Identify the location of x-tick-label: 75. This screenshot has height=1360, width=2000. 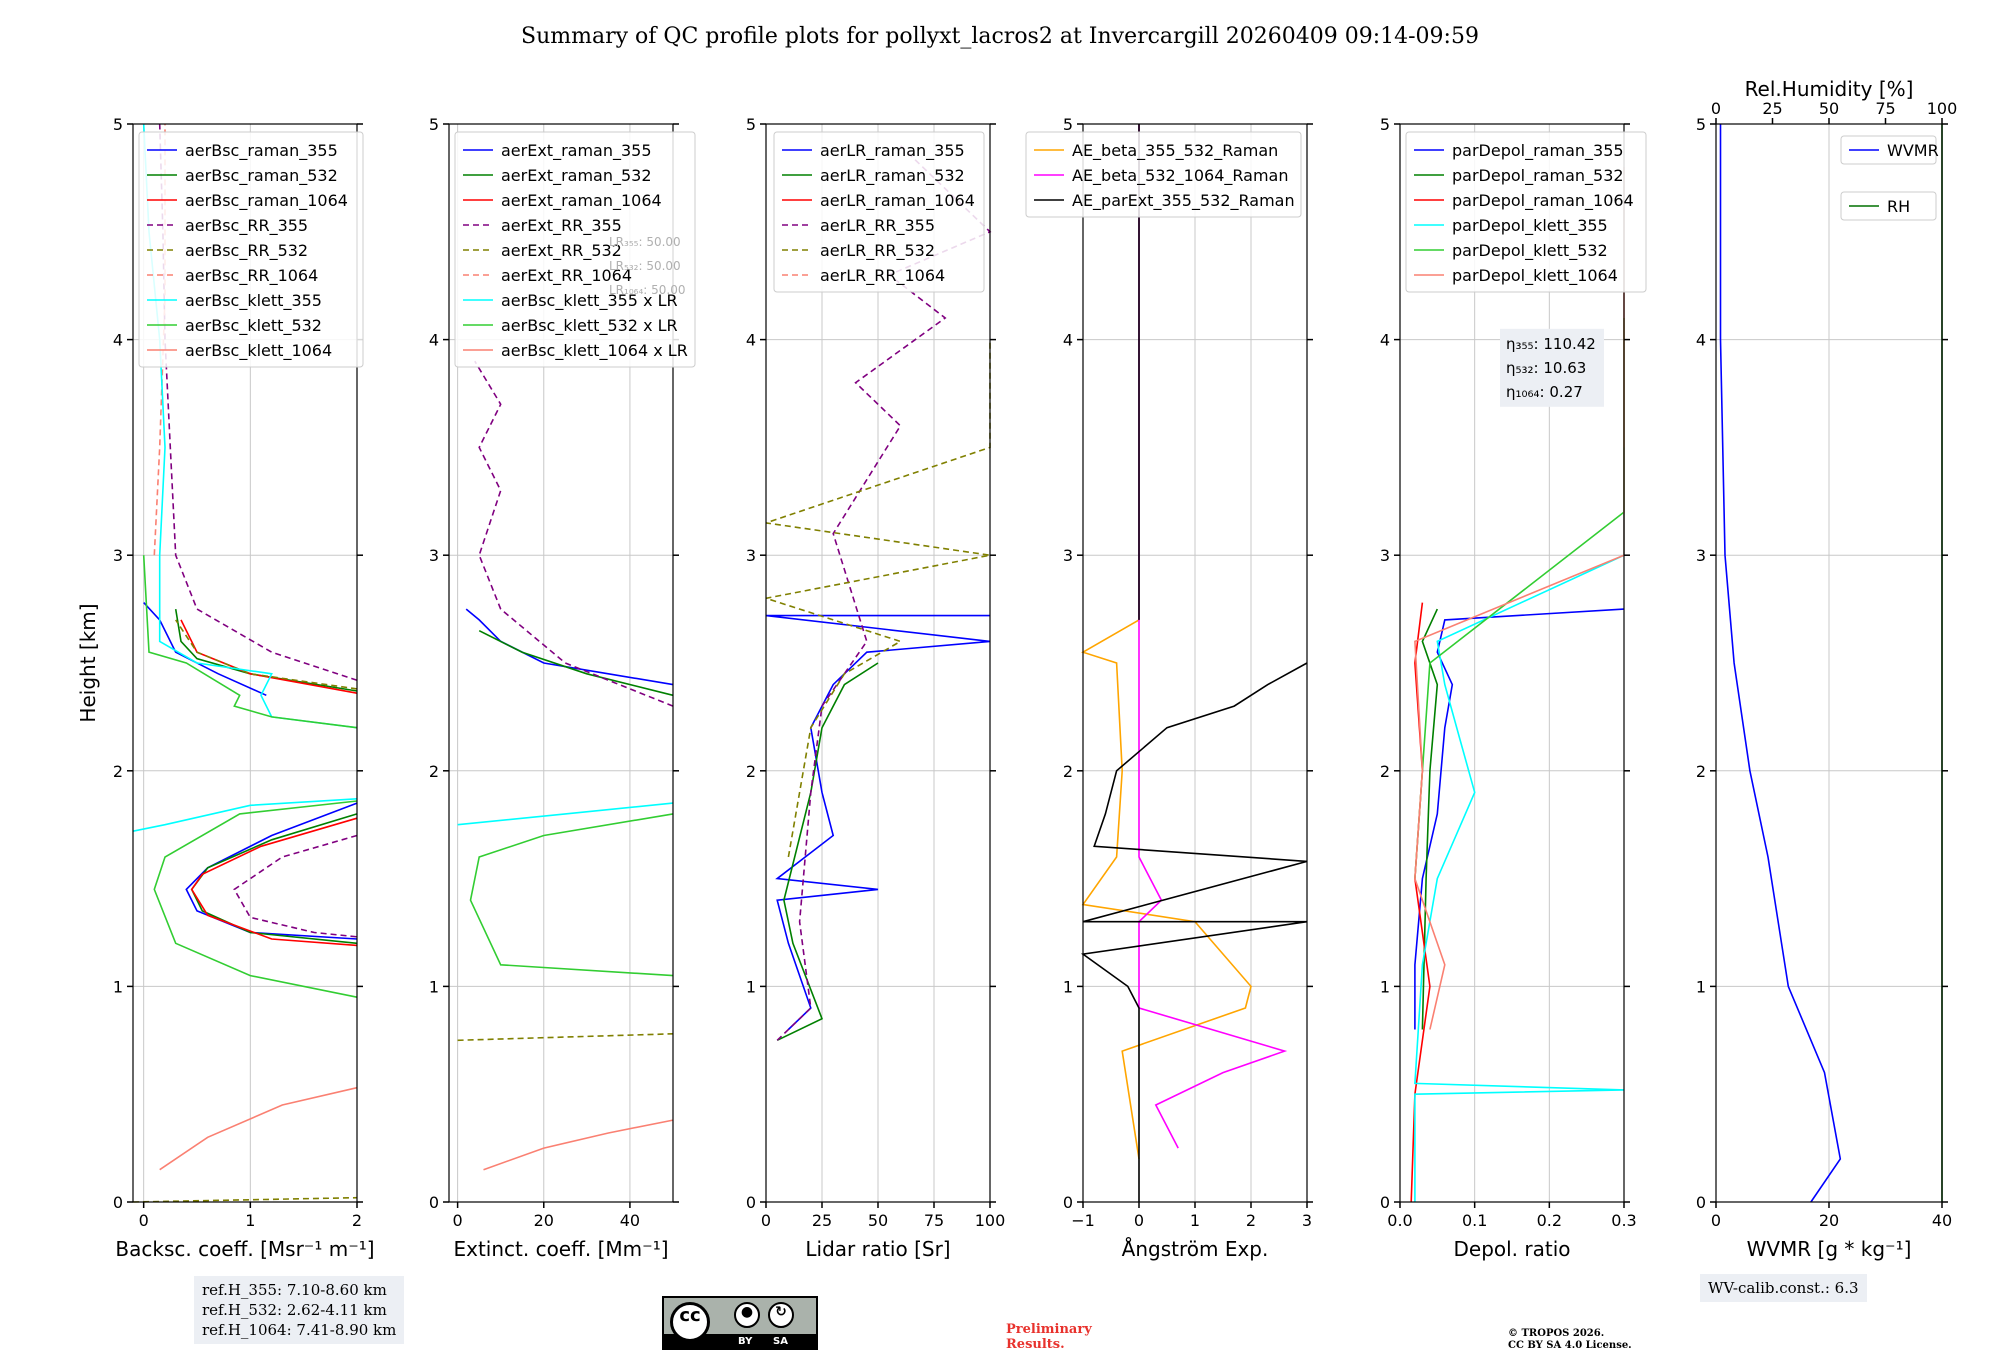
(934, 1220).